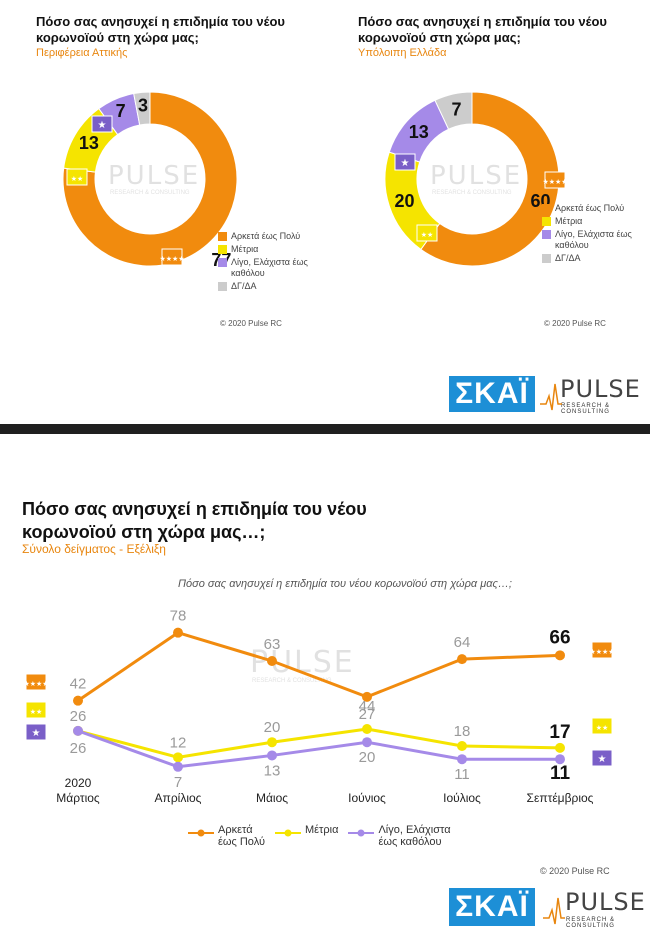 This screenshot has height=940, width=650. What do you see at coordinates (410, 842) in the screenshot?
I see `legend-label: έως καθόλου` at bounding box center [410, 842].